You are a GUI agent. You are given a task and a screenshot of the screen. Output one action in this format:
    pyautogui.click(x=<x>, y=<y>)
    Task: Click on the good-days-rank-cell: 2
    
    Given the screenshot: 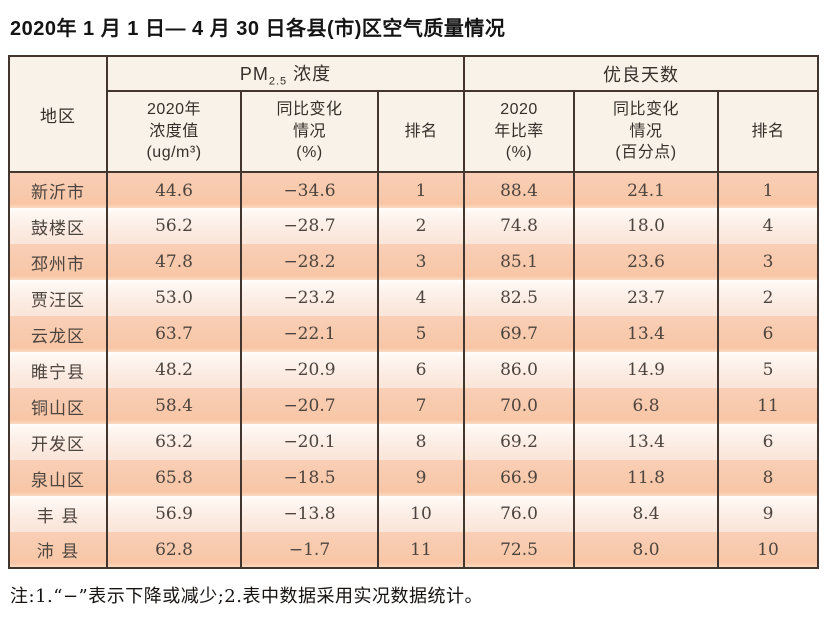 What is the action you would take?
    pyautogui.click(x=768, y=298)
    